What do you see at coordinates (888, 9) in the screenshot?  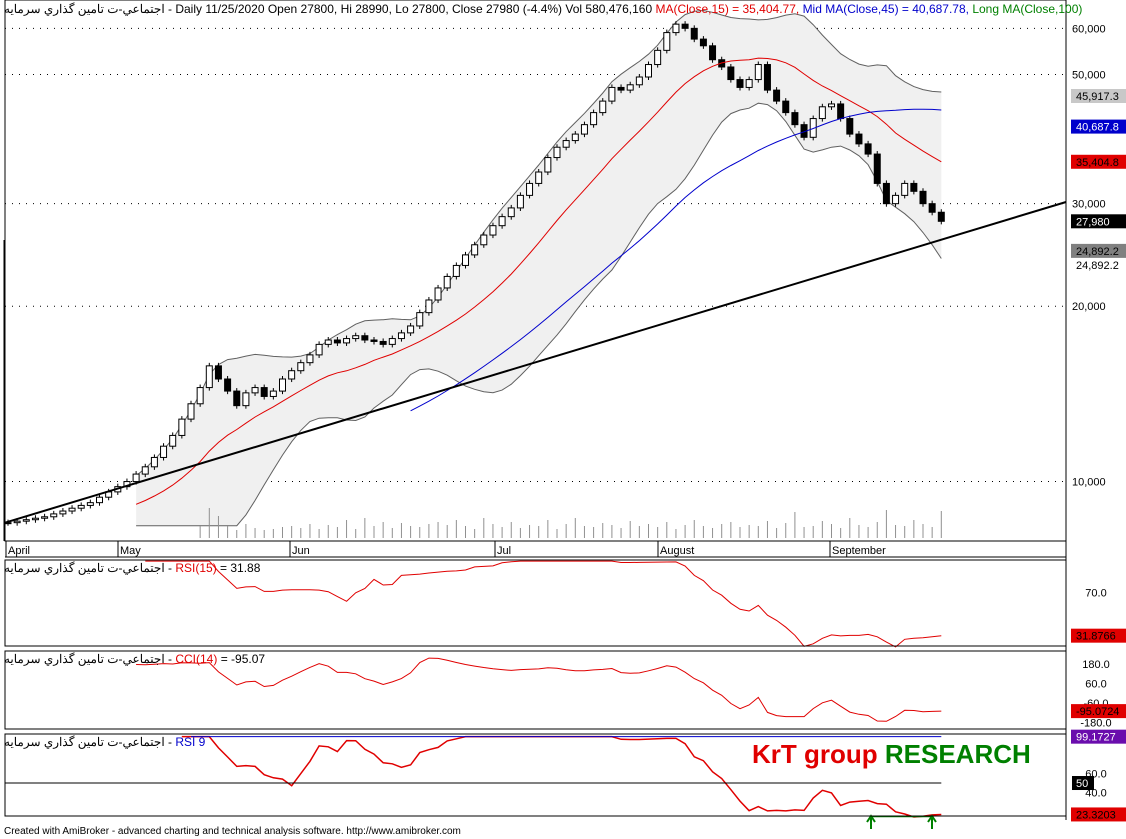 I see `header-ma-mid: Mid MA(Close,45) = 40,687.78,` at bounding box center [888, 9].